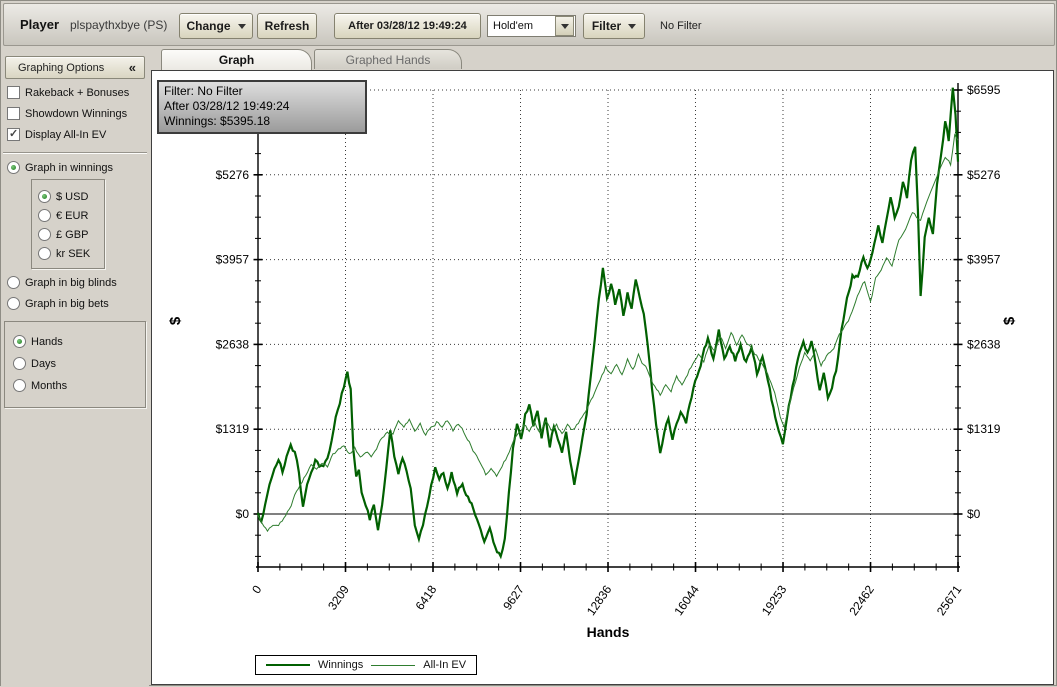 This screenshot has height=687, width=1057. What do you see at coordinates (256, 589) in the screenshot?
I see `svg-text: 0` at bounding box center [256, 589].